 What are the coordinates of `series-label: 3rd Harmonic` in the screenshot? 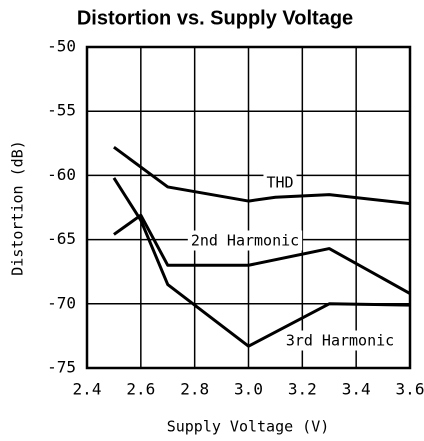 It's located at (340, 341).